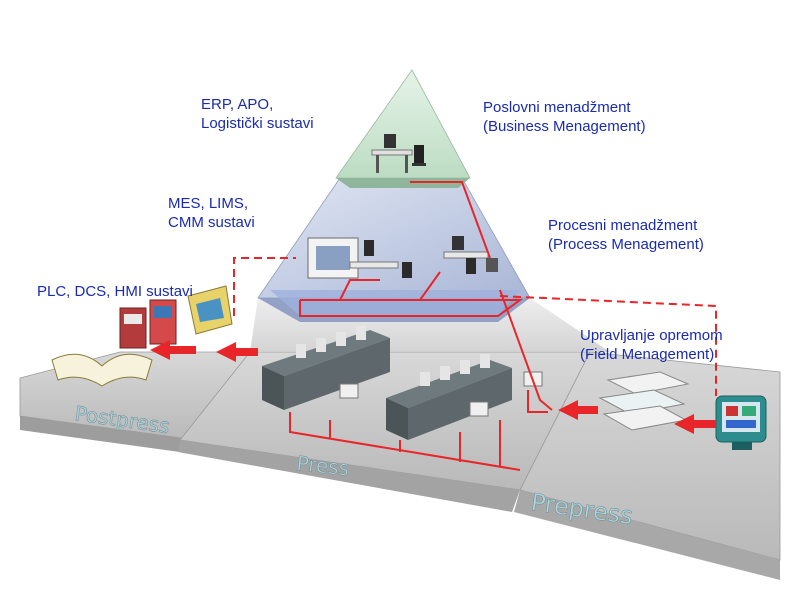 This screenshot has height=600, width=800. What do you see at coordinates (257, 123) in the screenshot?
I see `label-erp-line2: Logistički sustavi` at bounding box center [257, 123].